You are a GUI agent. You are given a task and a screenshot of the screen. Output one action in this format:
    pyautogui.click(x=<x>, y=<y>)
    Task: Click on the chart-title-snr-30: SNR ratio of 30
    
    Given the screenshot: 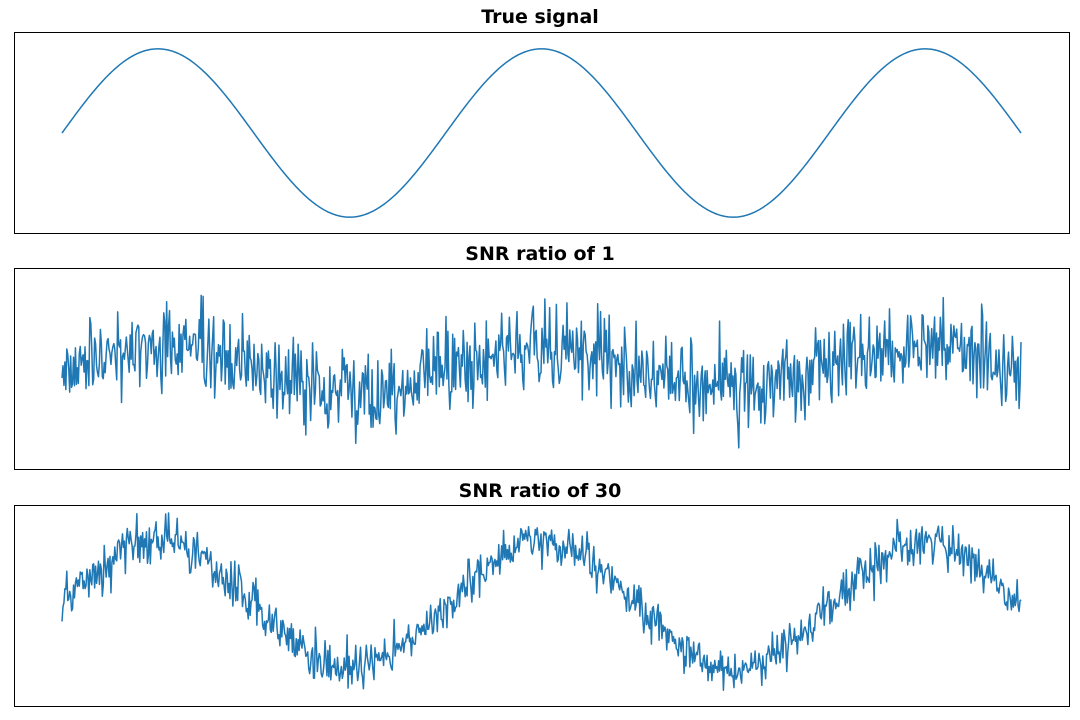 What is the action you would take?
    pyautogui.click(x=540, y=491)
    